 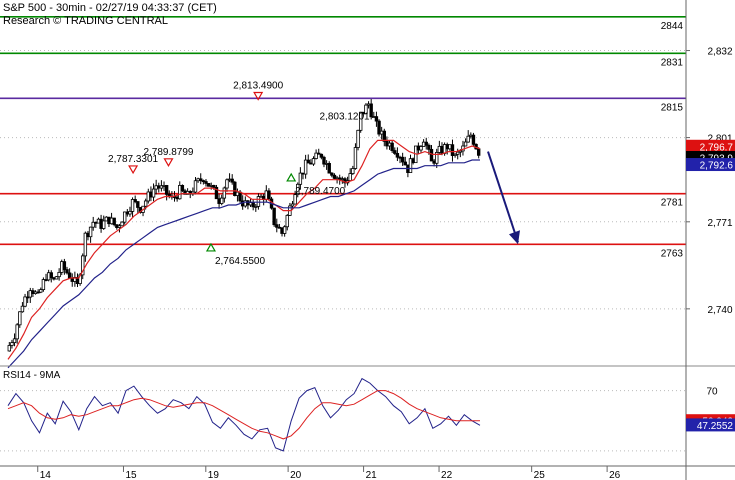 I want to click on annotation-label: 2,813.4900, so click(x=258, y=86).